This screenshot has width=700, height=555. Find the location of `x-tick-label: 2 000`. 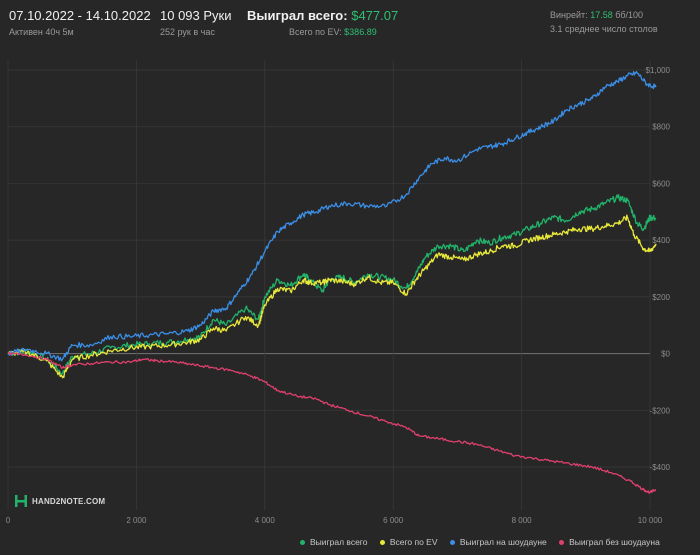

x-tick-label: 2 000 is located at coordinates (136, 520).